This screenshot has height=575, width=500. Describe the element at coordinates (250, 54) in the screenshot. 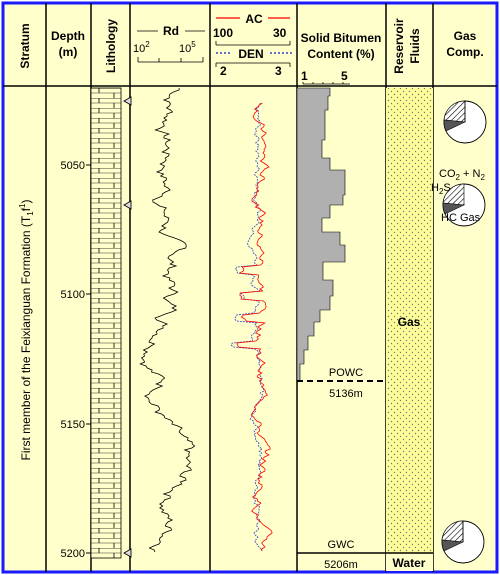

I see `den-header: DEN` at that location.